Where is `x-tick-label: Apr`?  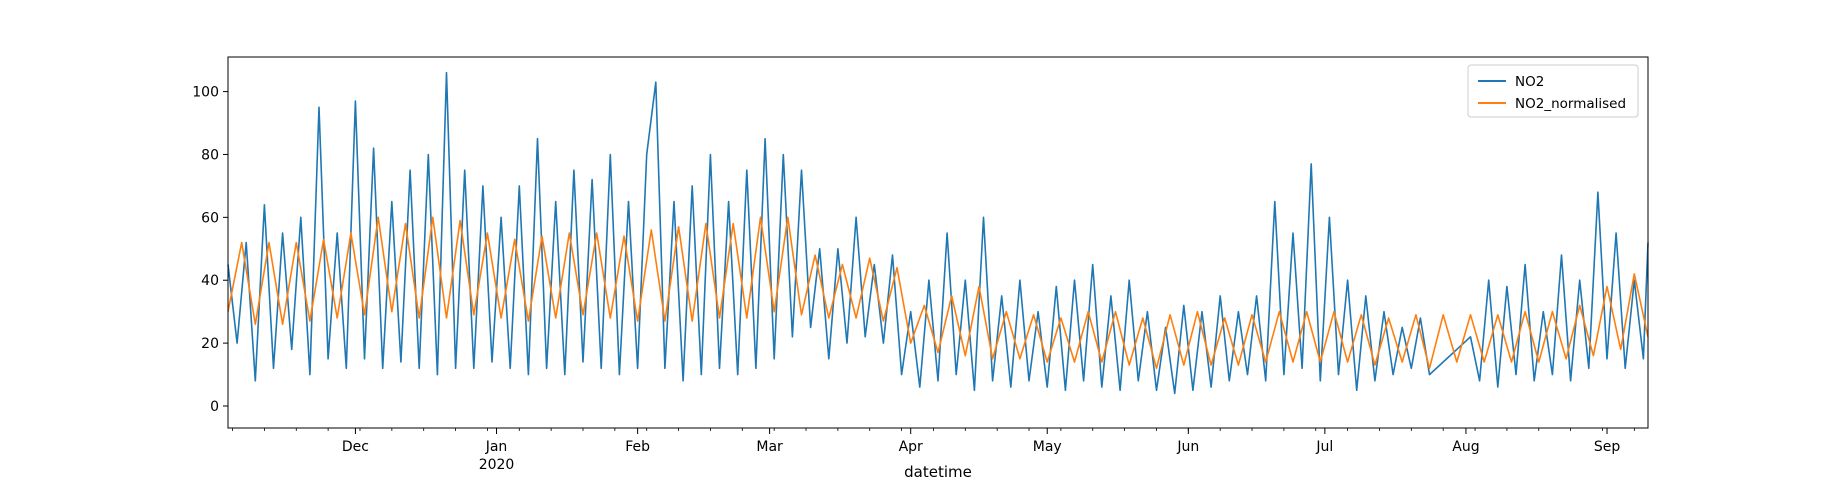
x-tick-label: Apr is located at coordinates (911, 447).